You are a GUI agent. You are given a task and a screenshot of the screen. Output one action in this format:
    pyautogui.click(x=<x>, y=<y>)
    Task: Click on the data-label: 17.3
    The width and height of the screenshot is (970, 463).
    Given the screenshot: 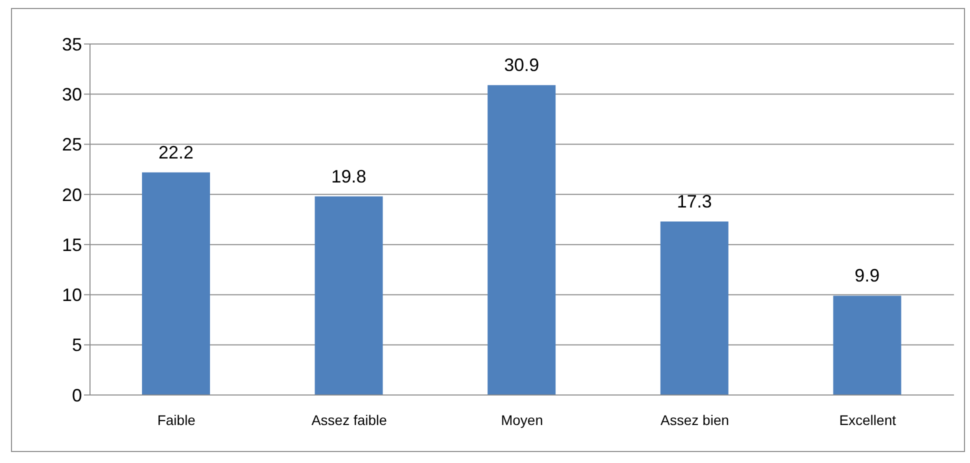 What is the action you would take?
    pyautogui.click(x=694, y=202)
    